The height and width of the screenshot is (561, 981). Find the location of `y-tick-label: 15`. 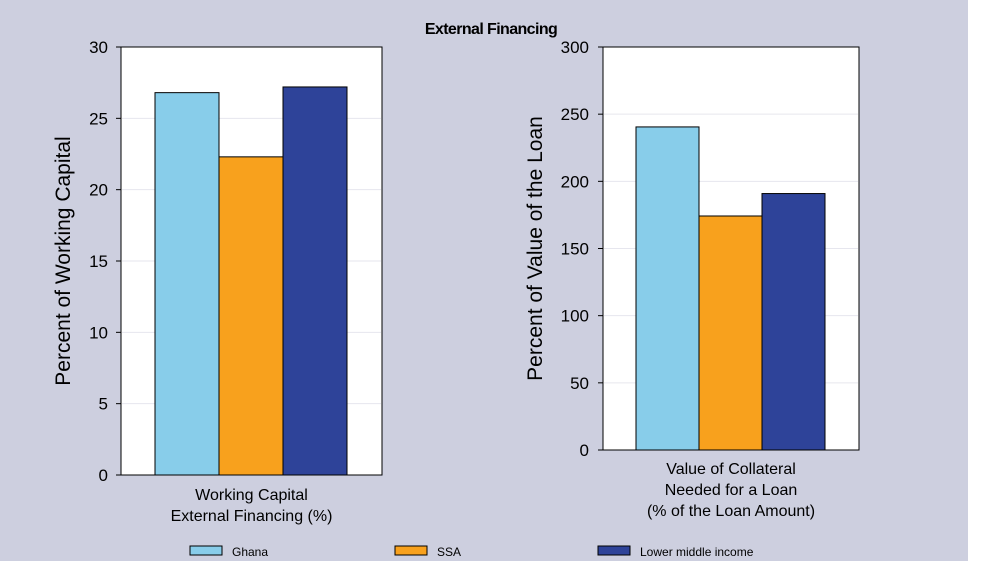

y-tick-label: 15 is located at coordinates (98, 261).